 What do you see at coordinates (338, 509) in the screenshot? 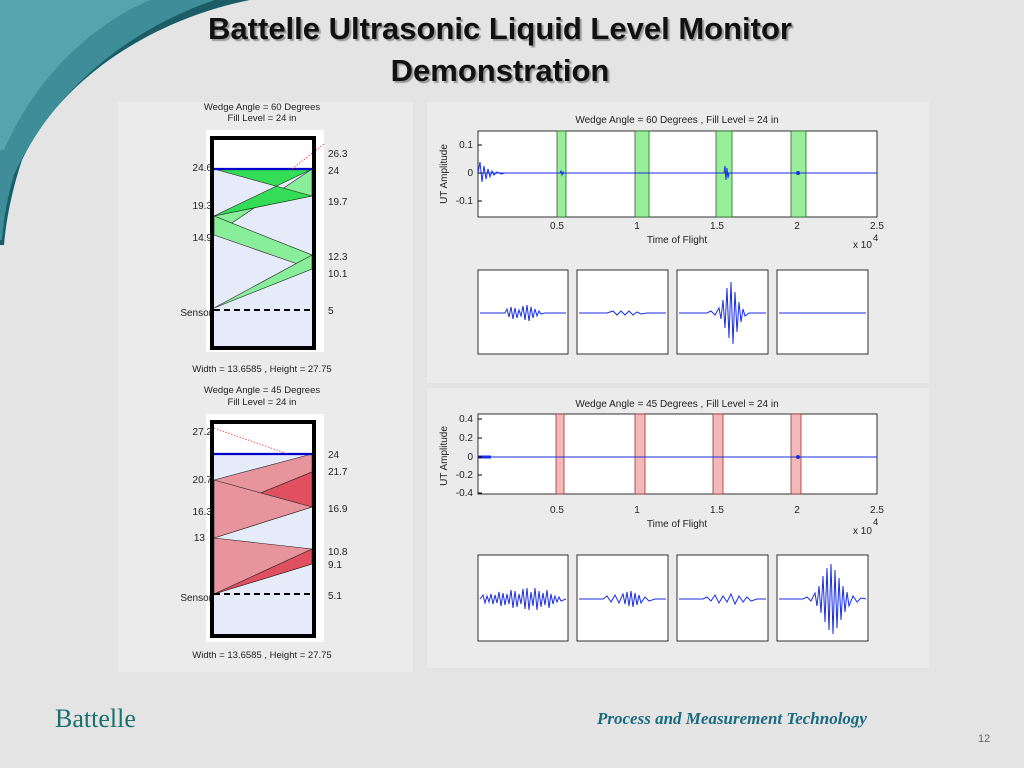
I see `right-label: 16.9` at bounding box center [338, 509].